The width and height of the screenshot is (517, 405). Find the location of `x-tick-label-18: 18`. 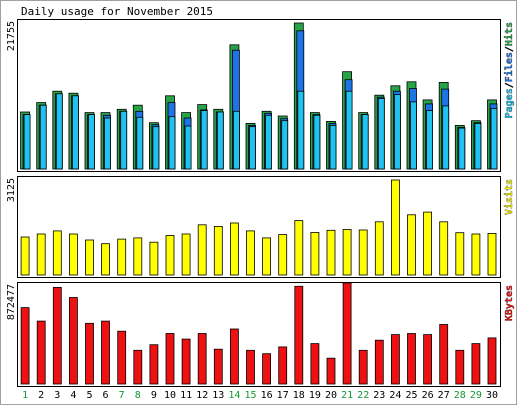

x-tick-label-18: 18 is located at coordinates (299, 395).